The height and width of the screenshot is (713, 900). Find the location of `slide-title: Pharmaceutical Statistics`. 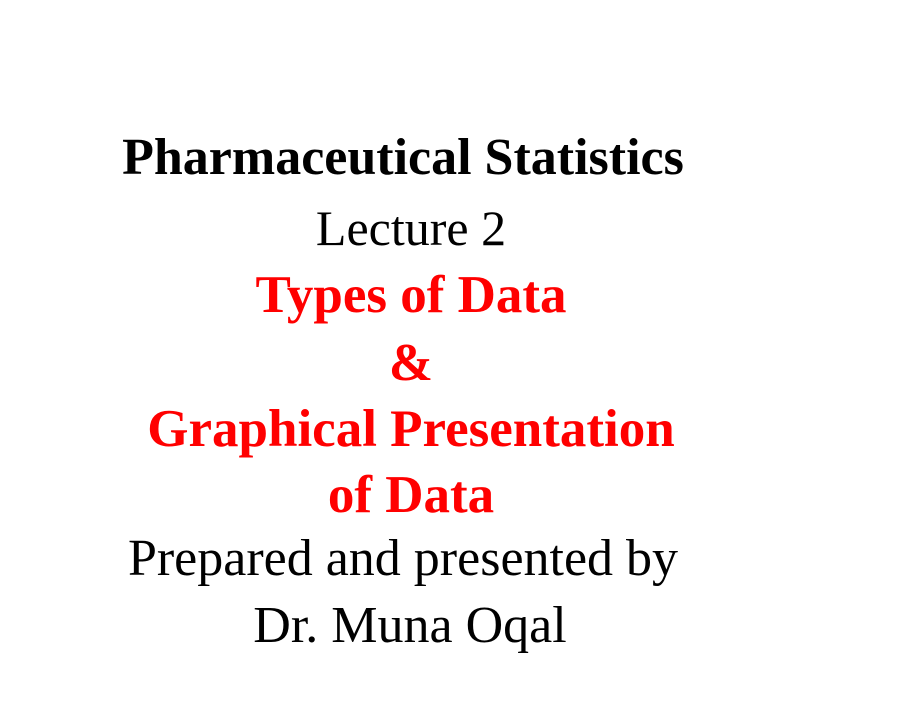

slide-title: Pharmaceutical Statistics is located at coordinates (403, 157).